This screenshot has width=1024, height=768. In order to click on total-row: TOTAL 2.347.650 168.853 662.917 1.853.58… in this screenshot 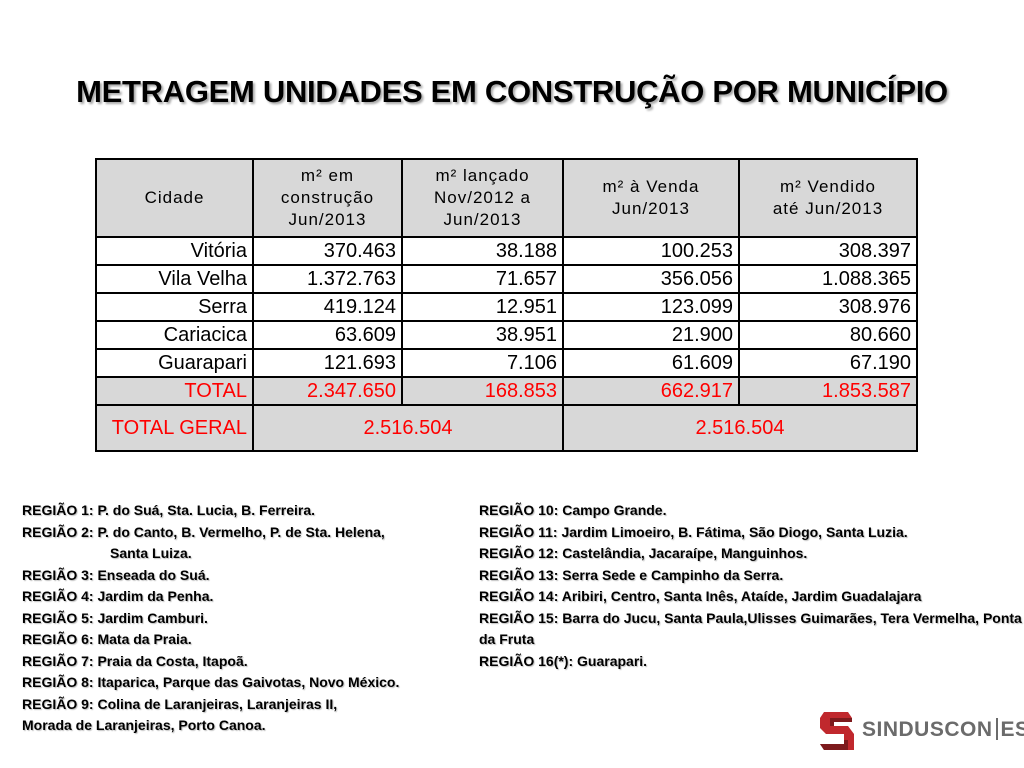, I will do `click(506, 391)`.